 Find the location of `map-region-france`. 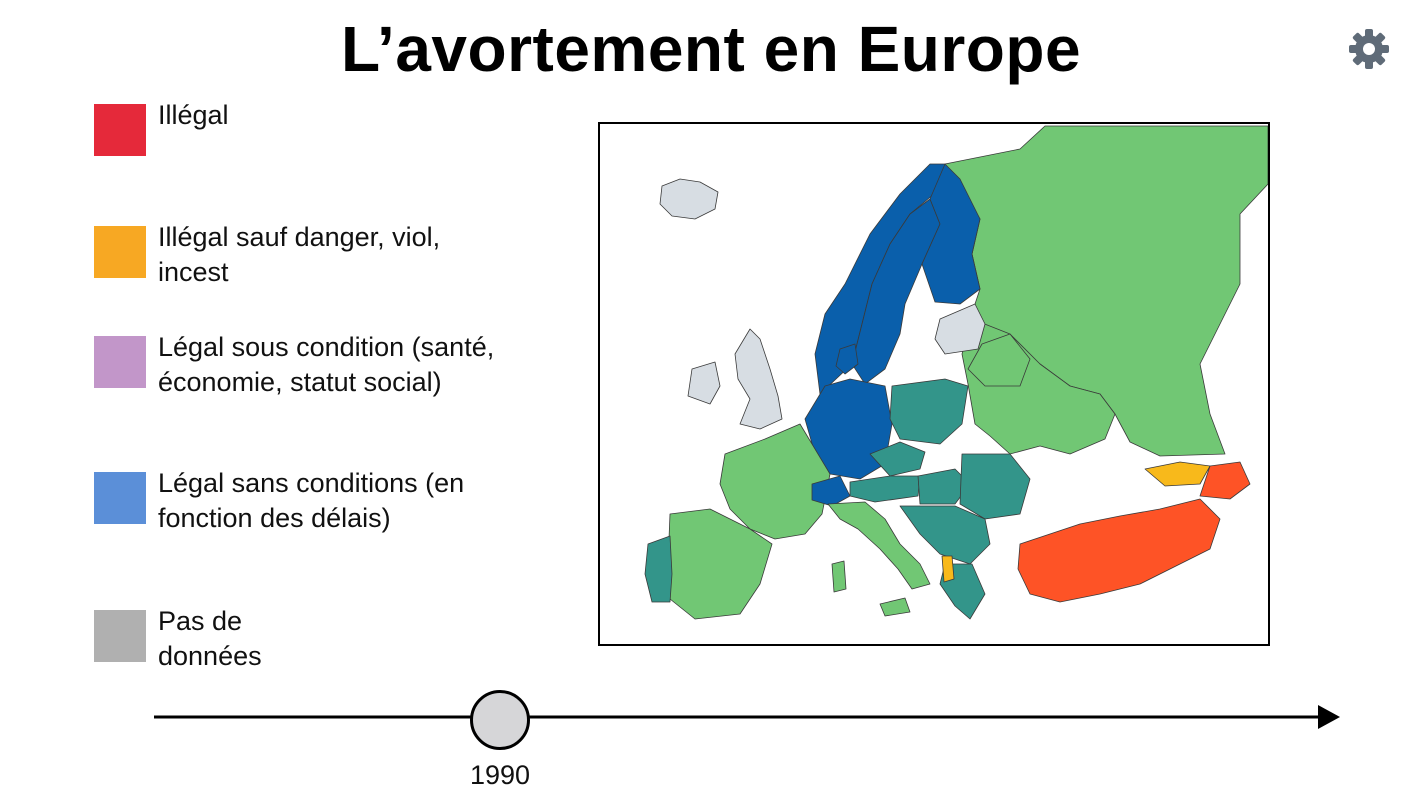

map-region-france is located at coordinates (775, 481).